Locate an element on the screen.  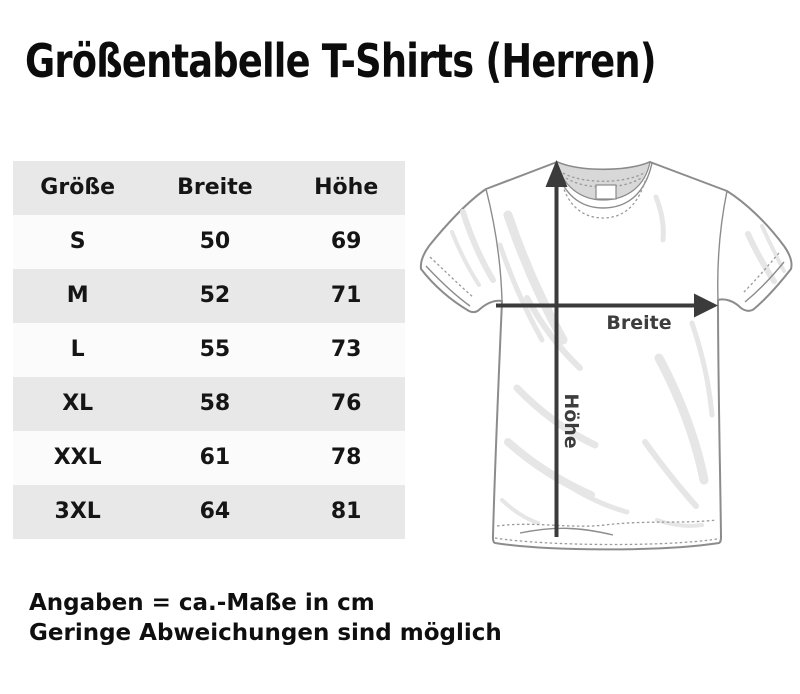
column-header-hoehe: Höhe is located at coordinates (346, 187).